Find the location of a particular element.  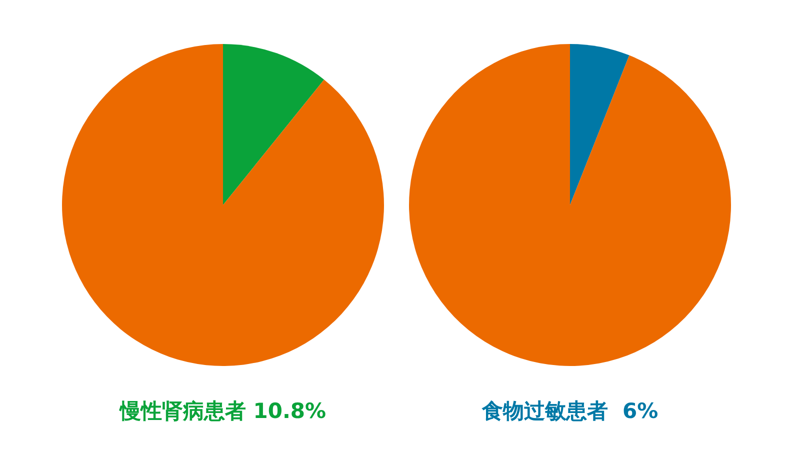

text: 食物过敏患者 6% is located at coordinates (569, 411).